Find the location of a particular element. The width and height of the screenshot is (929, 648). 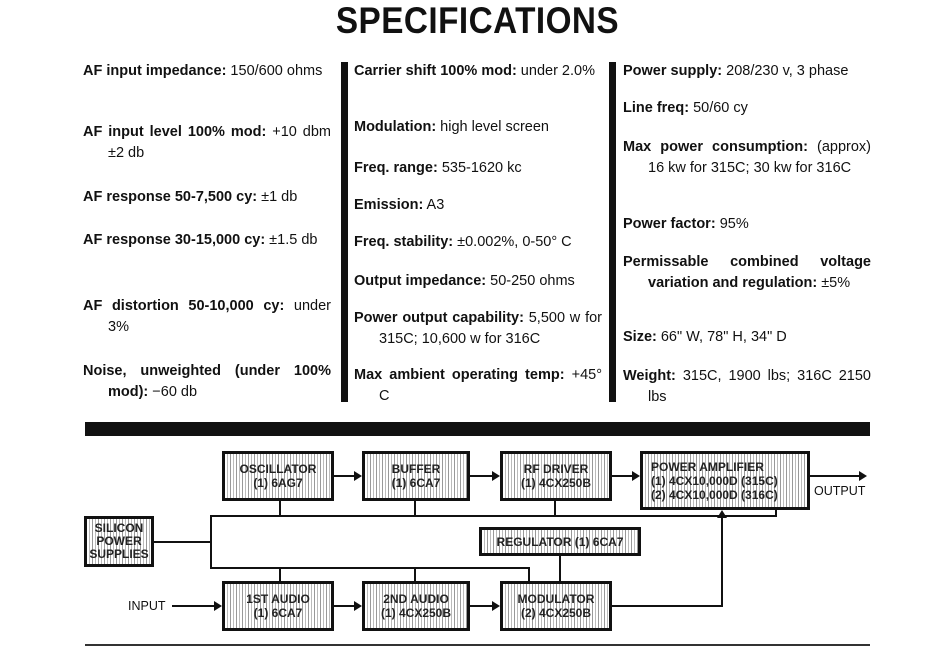

spec-value: +45° C is located at coordinates (490, 385).